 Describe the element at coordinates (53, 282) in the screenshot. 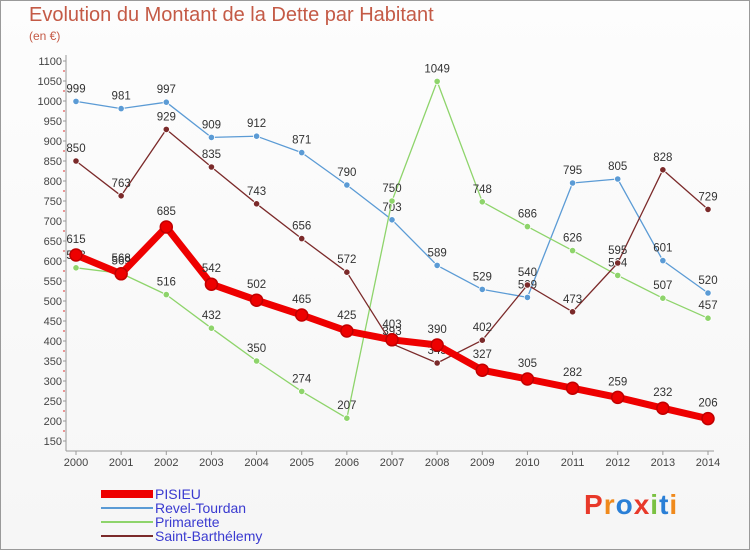

I see `y-tick-label: 550` at that location.